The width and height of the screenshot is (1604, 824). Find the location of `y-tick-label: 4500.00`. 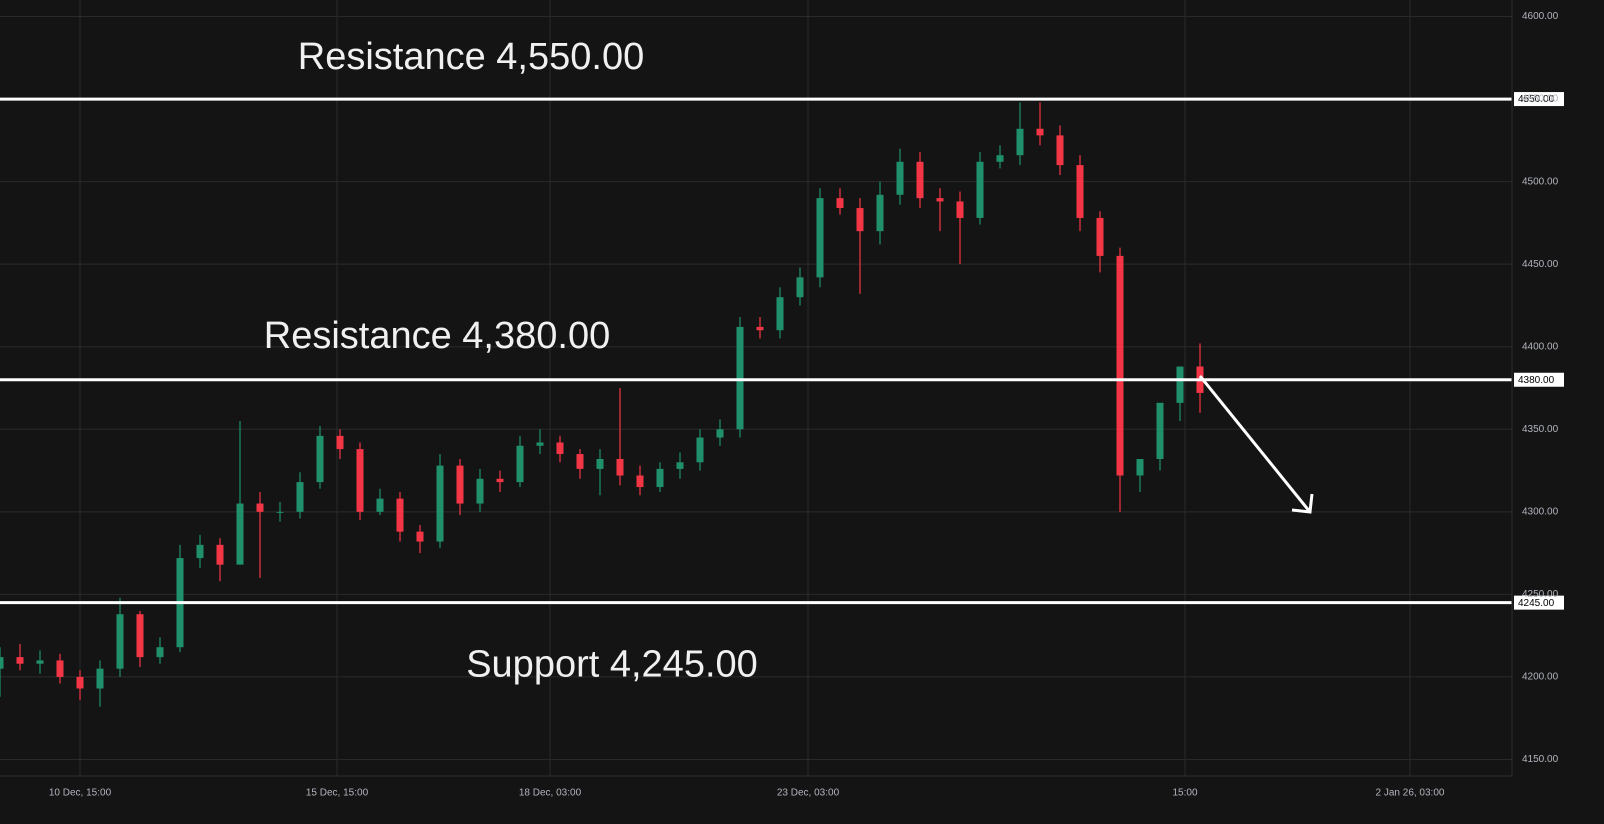

y-tick-label: 4500.00 is located at coordinates (1540, 181).